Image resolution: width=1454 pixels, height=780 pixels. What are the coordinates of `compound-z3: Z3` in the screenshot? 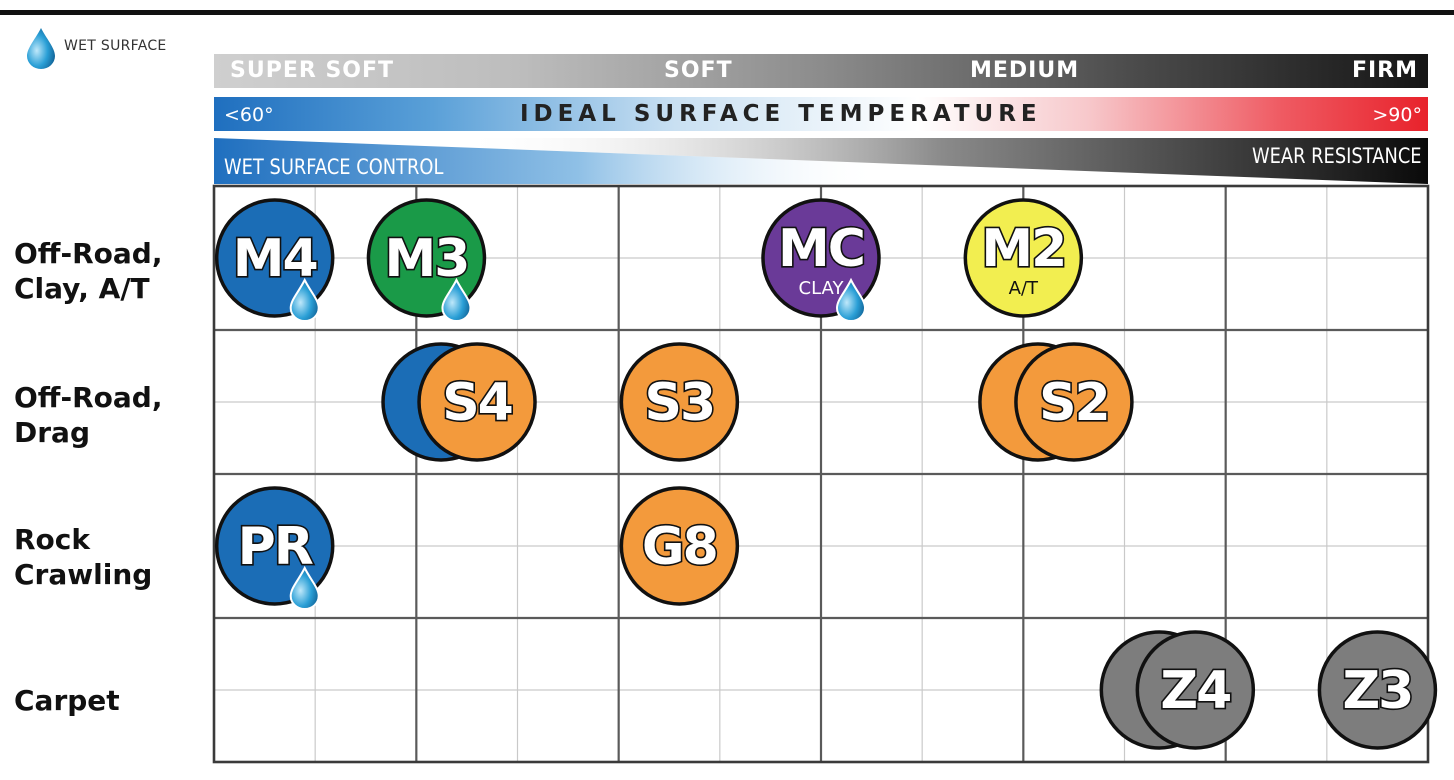 It's located at (1377, 690).